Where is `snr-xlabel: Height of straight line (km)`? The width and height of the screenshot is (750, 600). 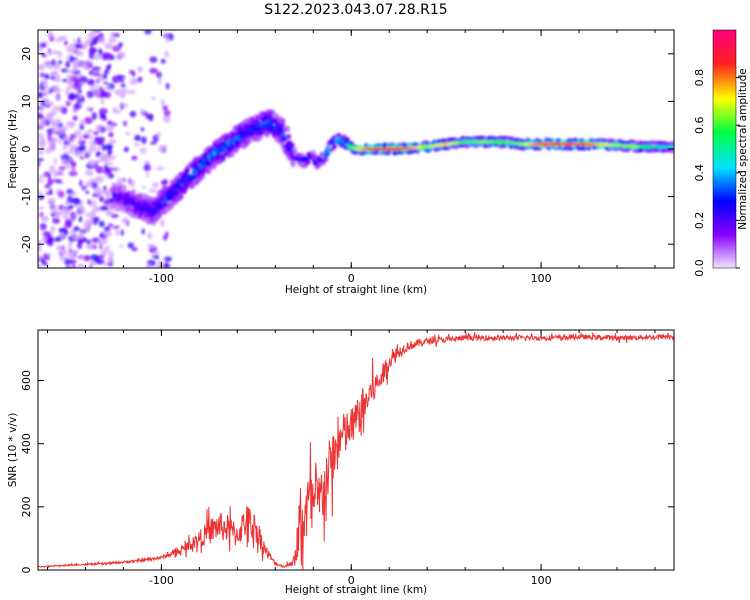 snr-xlabel: Height of straight line (km) is located at coordinates (356, 590).